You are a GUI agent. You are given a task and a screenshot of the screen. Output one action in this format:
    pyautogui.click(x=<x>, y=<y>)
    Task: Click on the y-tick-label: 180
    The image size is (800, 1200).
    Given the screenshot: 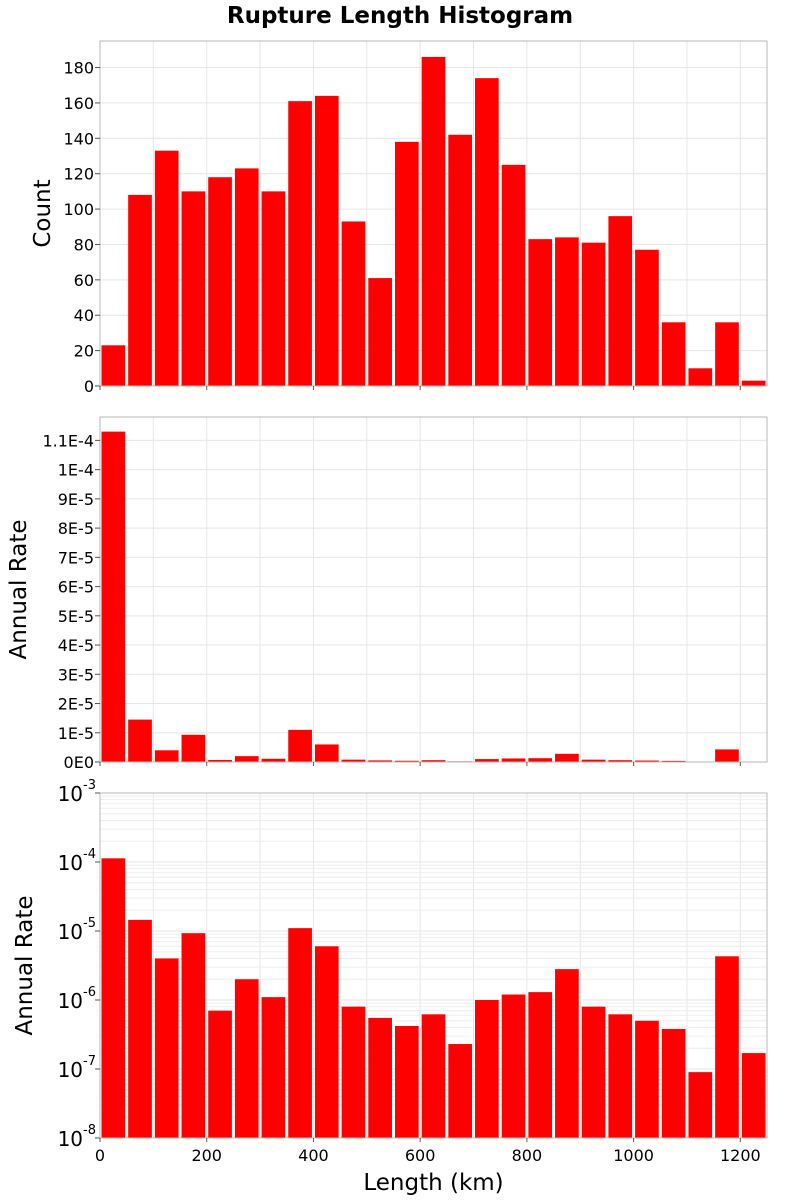 What is the action you would take?
    pyautogui.click(x=78, y=68)
    